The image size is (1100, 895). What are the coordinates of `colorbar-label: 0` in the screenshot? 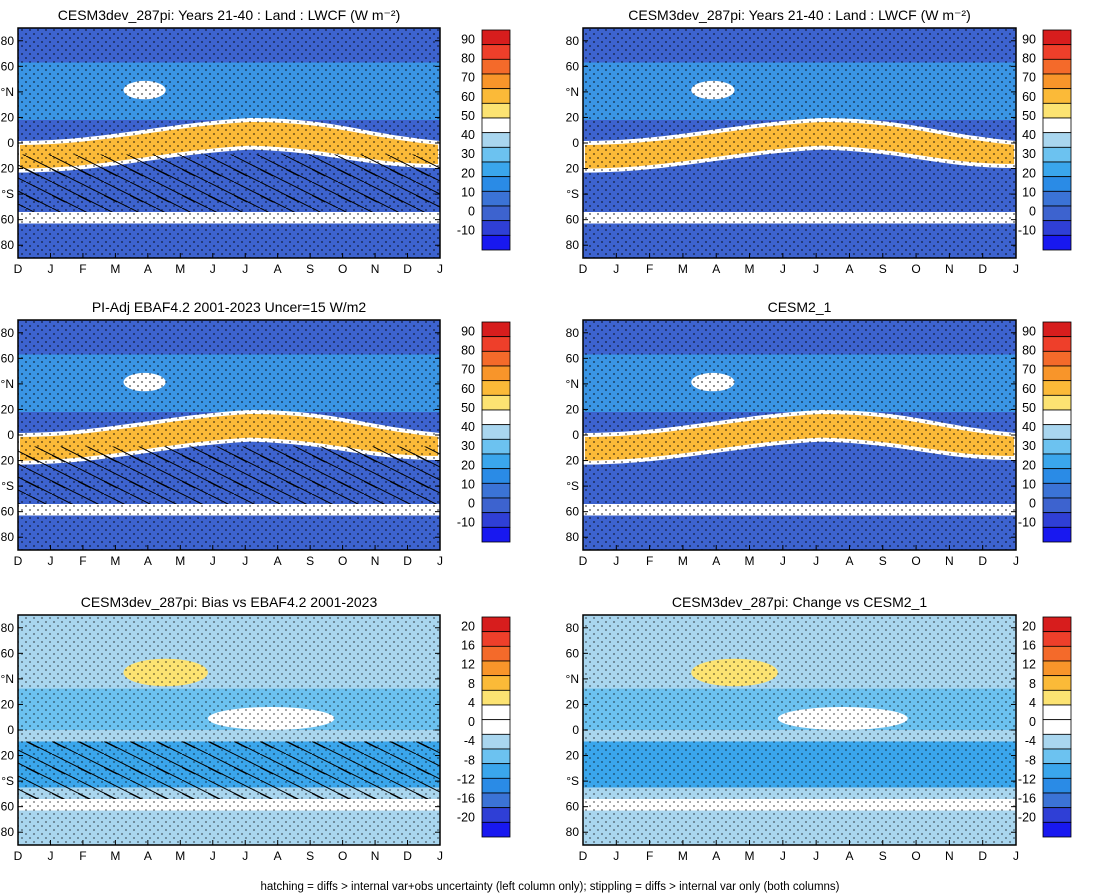 It's located at (471, 212).